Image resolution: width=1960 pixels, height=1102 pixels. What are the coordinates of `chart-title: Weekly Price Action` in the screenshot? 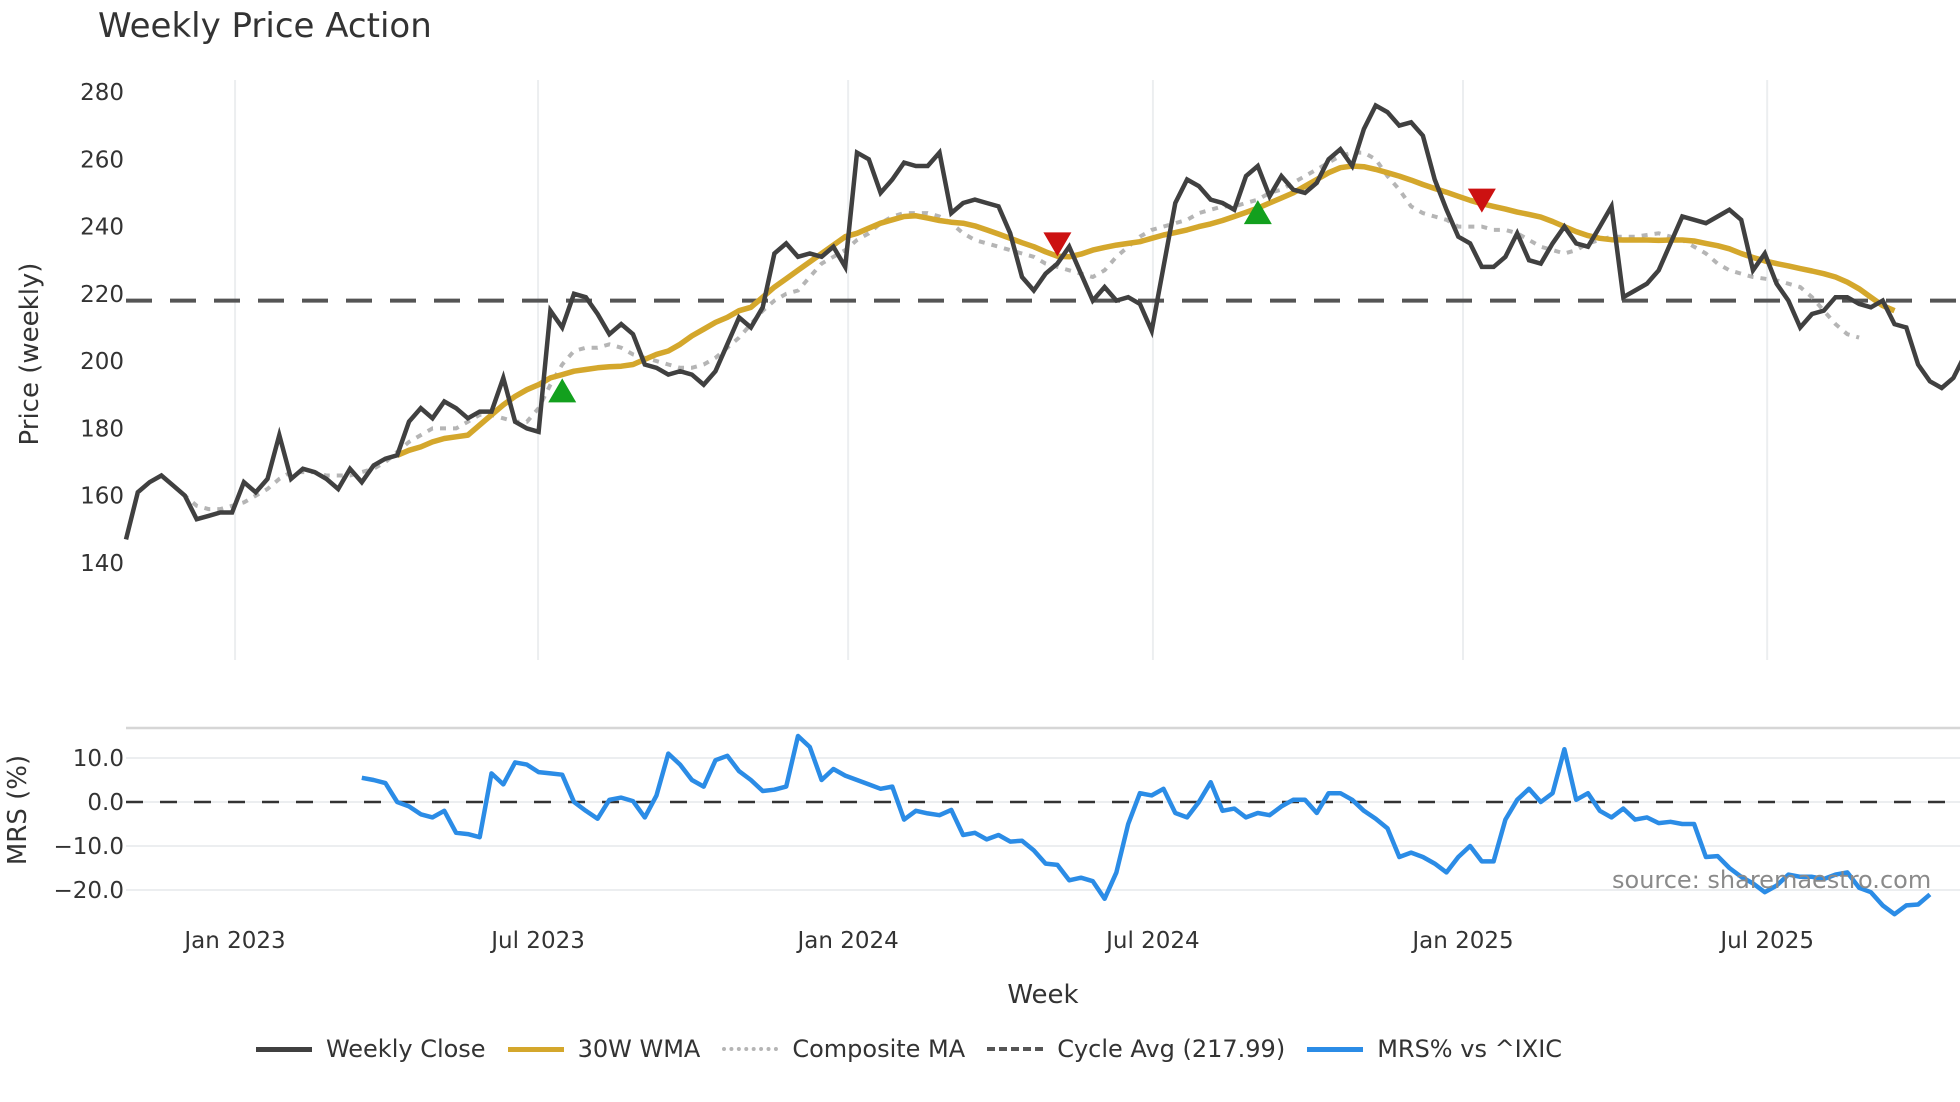 It's located at (265, 26).